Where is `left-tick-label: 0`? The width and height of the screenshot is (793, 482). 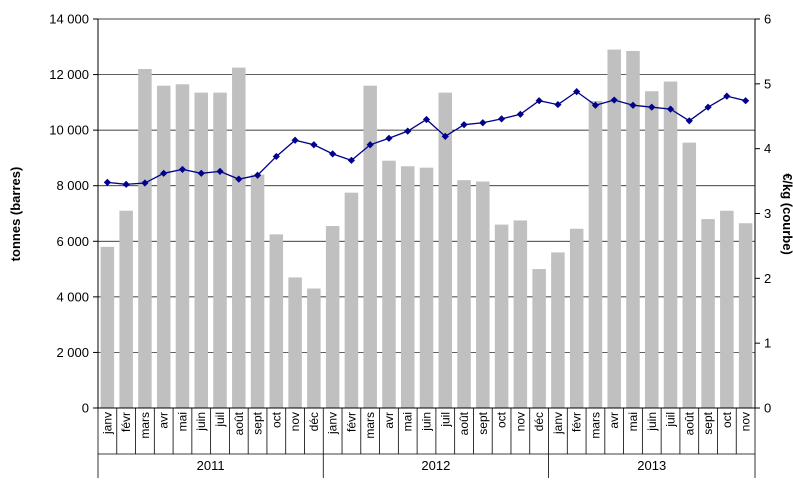
left-tick-label: 0 is located at coordinates (85, 408).